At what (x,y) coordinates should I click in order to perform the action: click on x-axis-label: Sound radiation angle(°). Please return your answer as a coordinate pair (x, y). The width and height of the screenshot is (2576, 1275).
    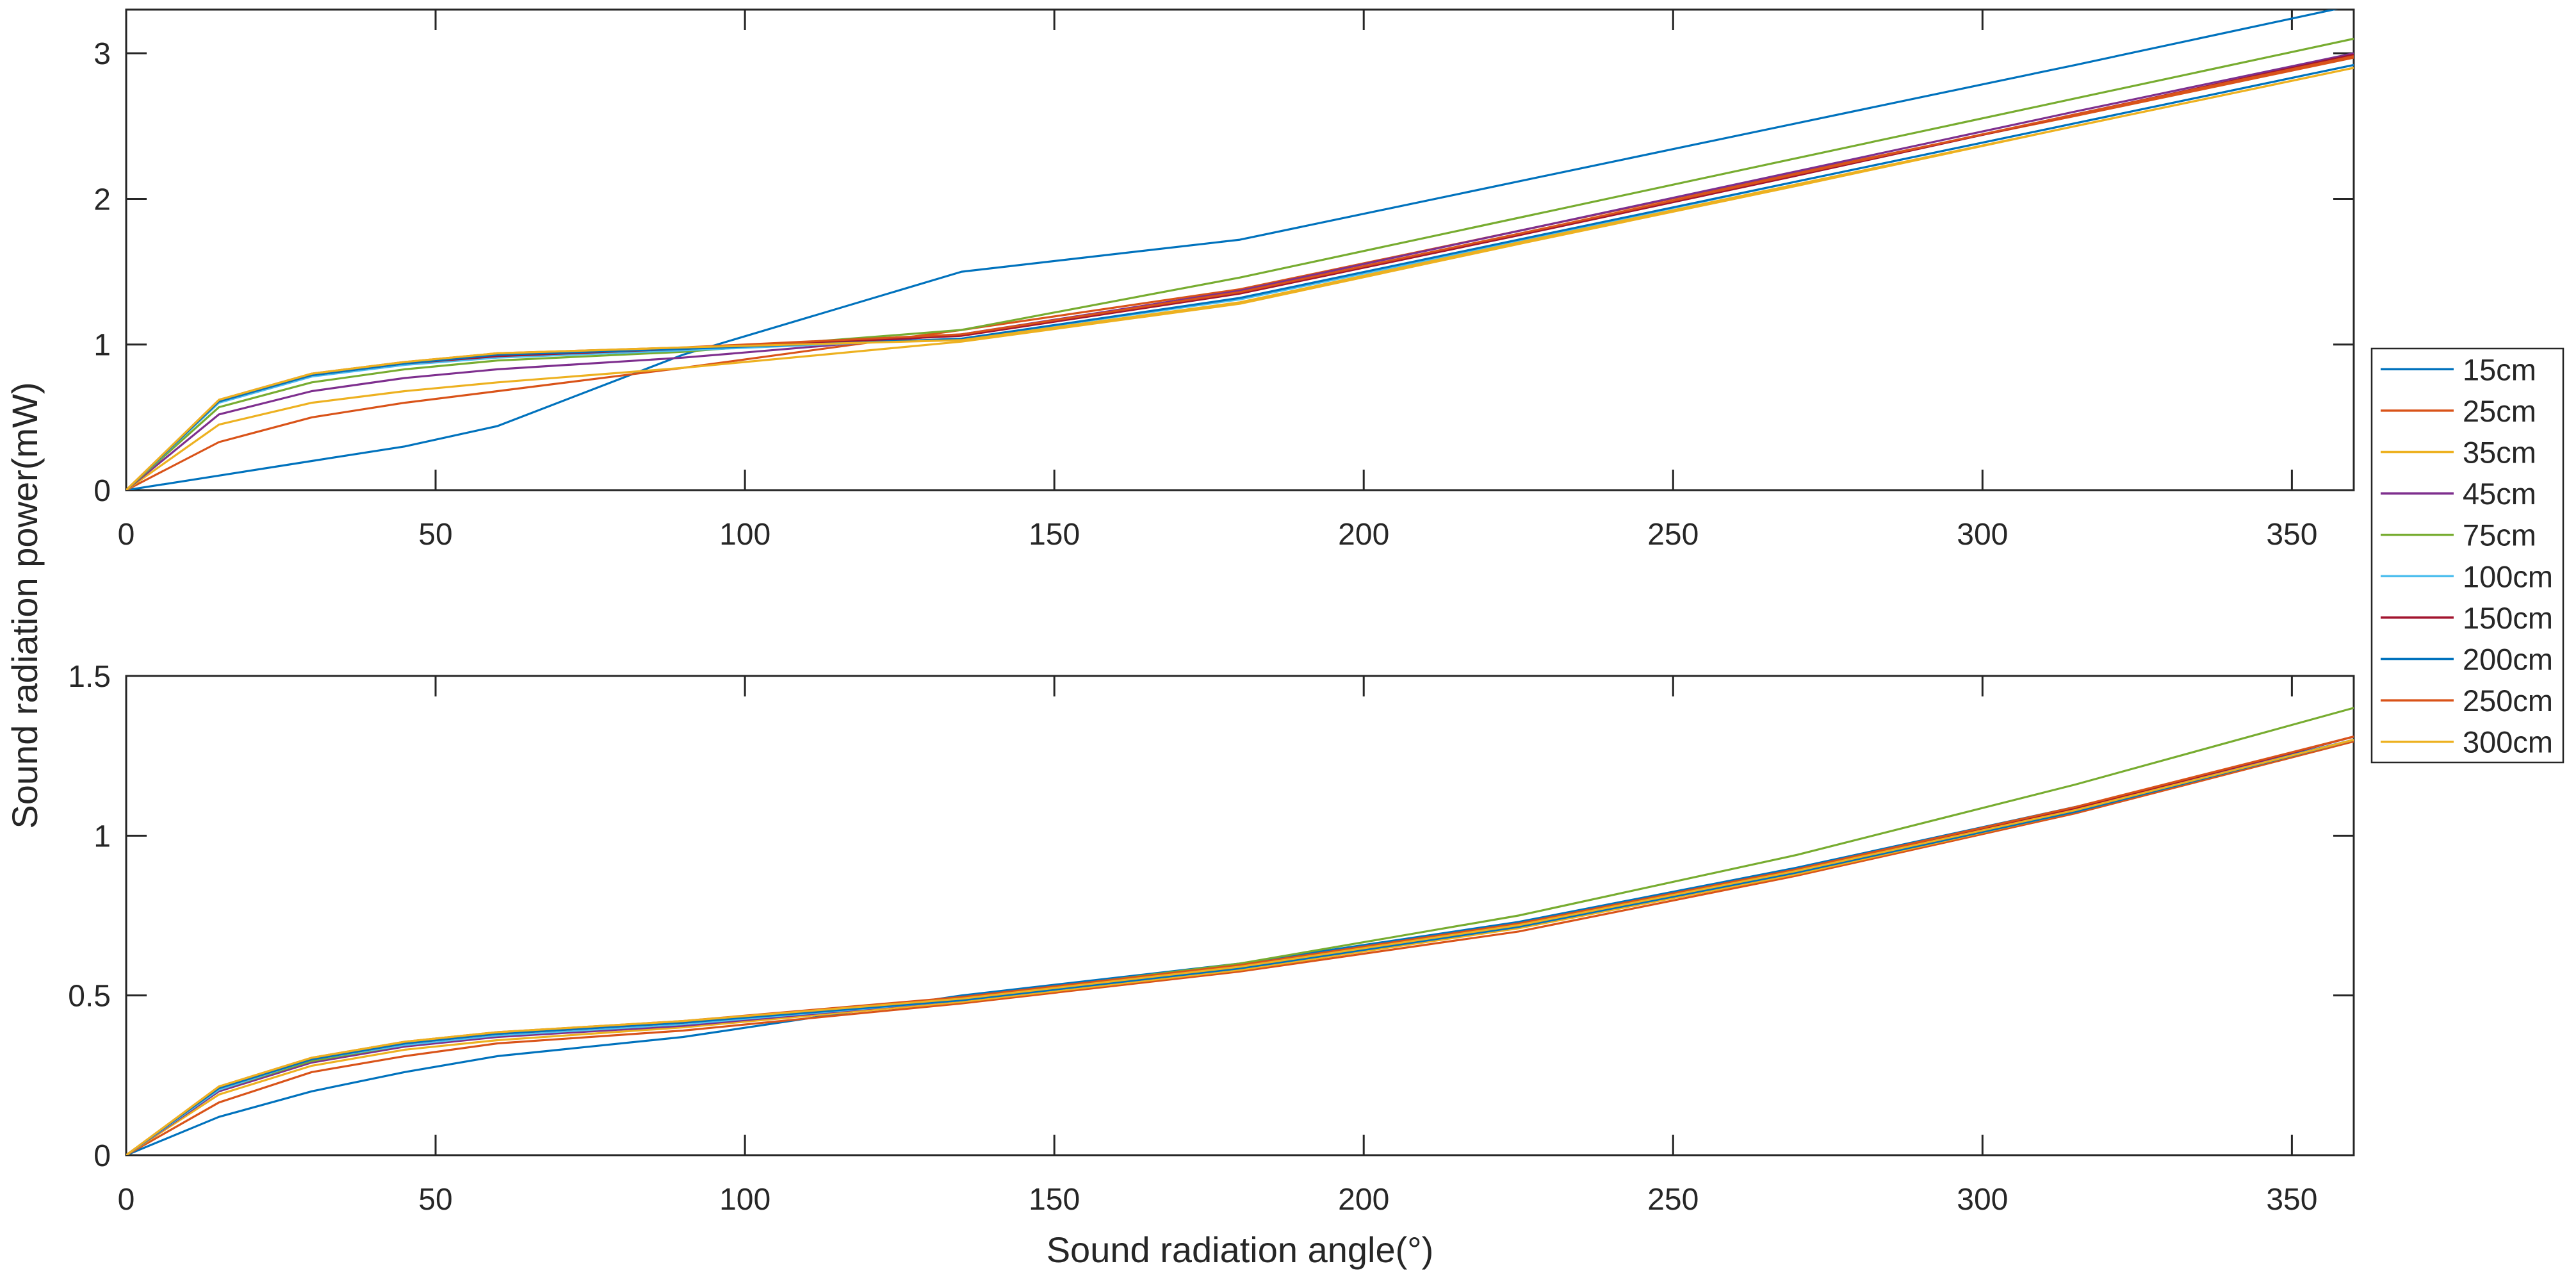
    Looking at the image, I should click on (1240, 1250).